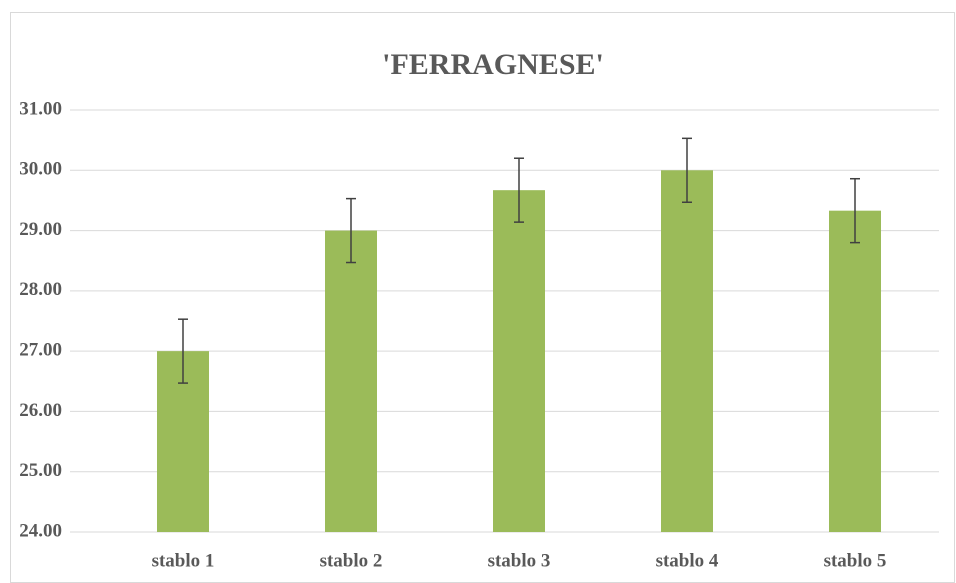 This screenshot has width=956, height=583. I want to click on chart-title: 'FERRAGNESE', so click(493, 64).